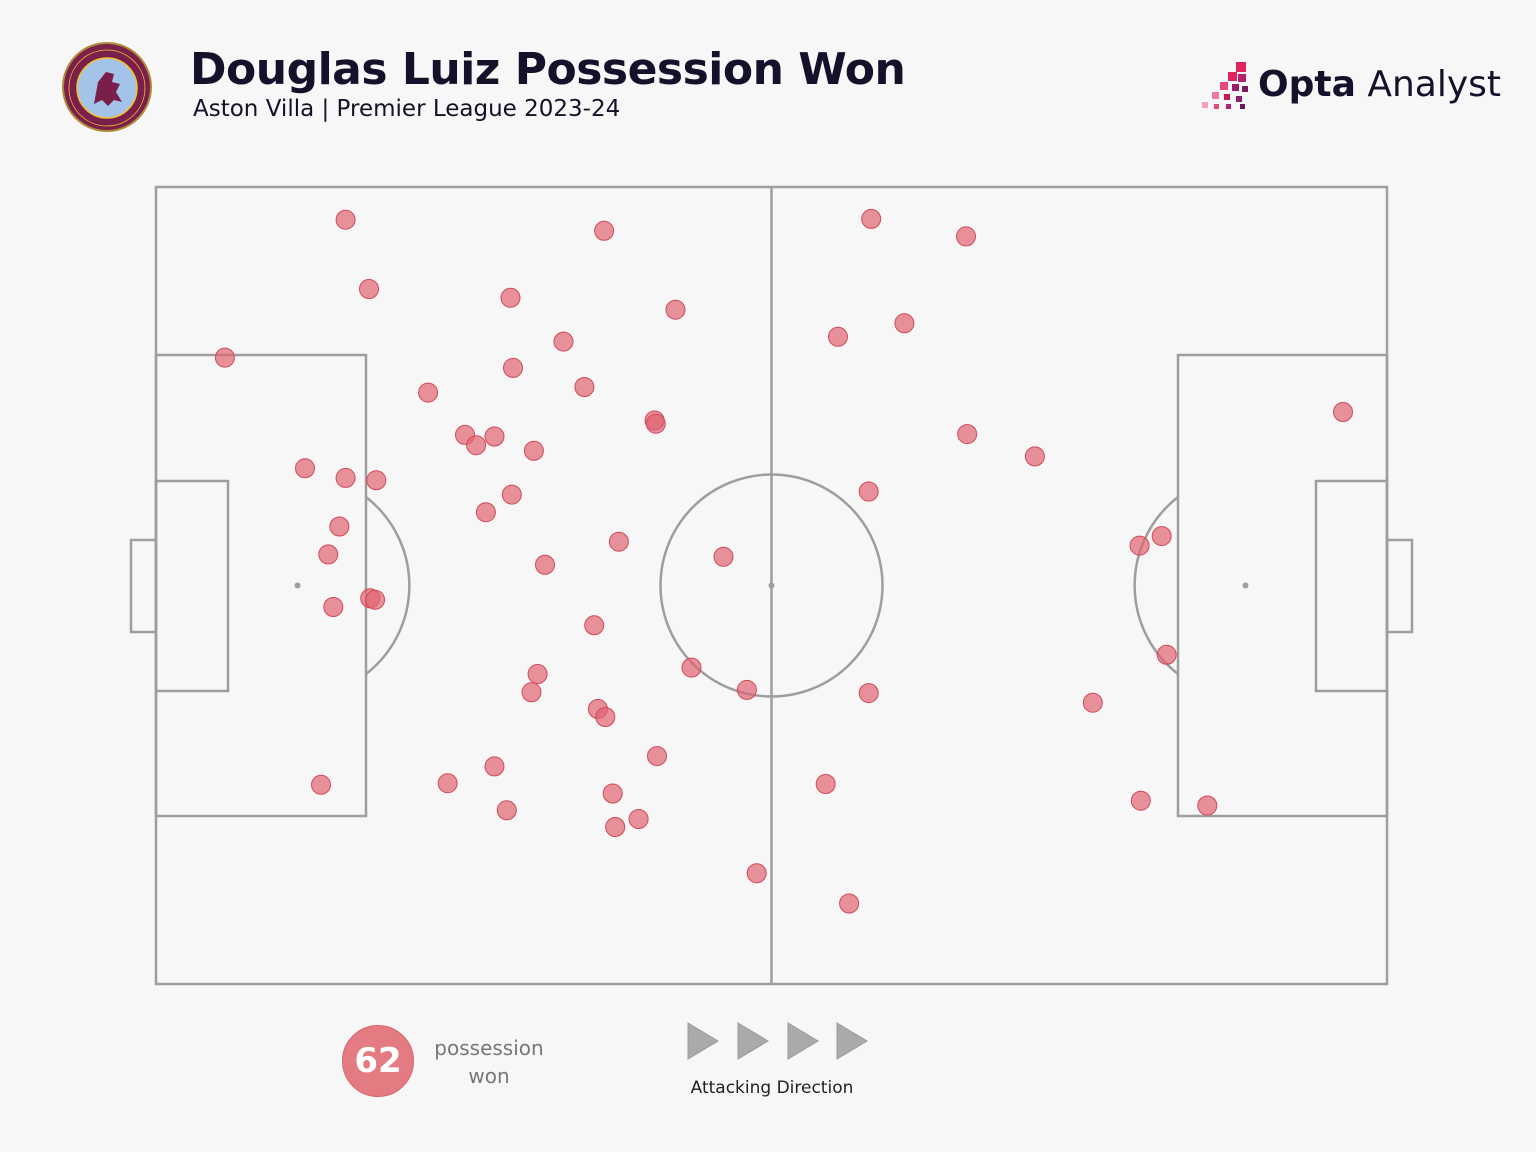 The width and height of the screenshot is (1536, 1152). Describe the element at coordinates (297, 585) in the screenshot. I see `left-penalty-spot` at that location.